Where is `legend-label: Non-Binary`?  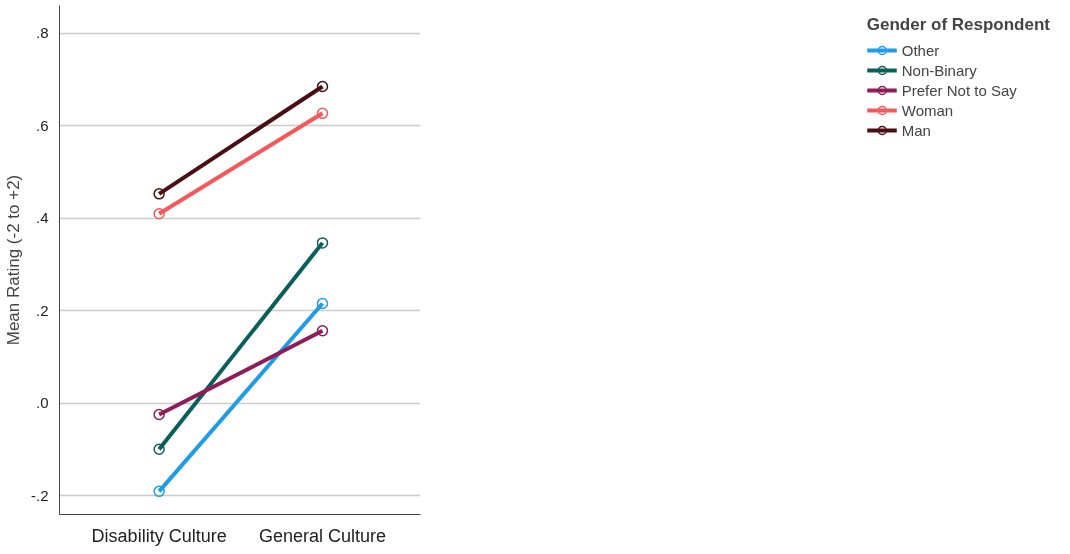
legend-label: Non-Binary is located at coordinates (939, 70).